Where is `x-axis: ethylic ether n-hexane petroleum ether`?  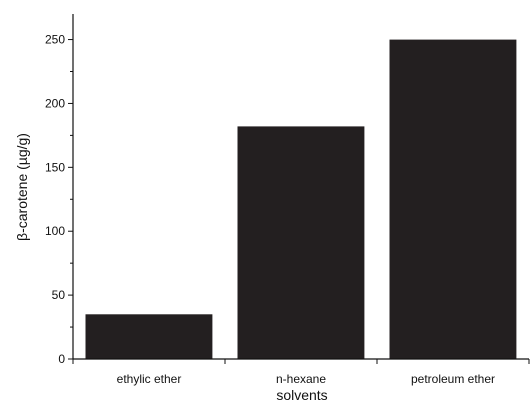 x-axis: ethylic ether n-hexane petroleum ether is located at coordinates (301, 372).